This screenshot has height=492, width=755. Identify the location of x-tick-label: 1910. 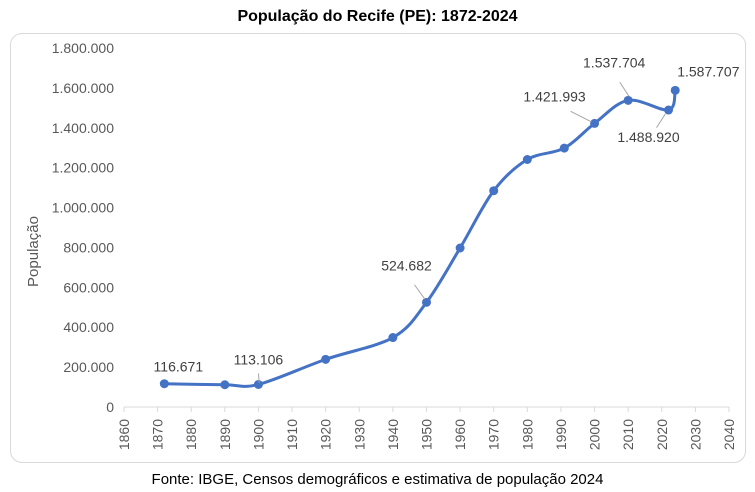
(292, 434).